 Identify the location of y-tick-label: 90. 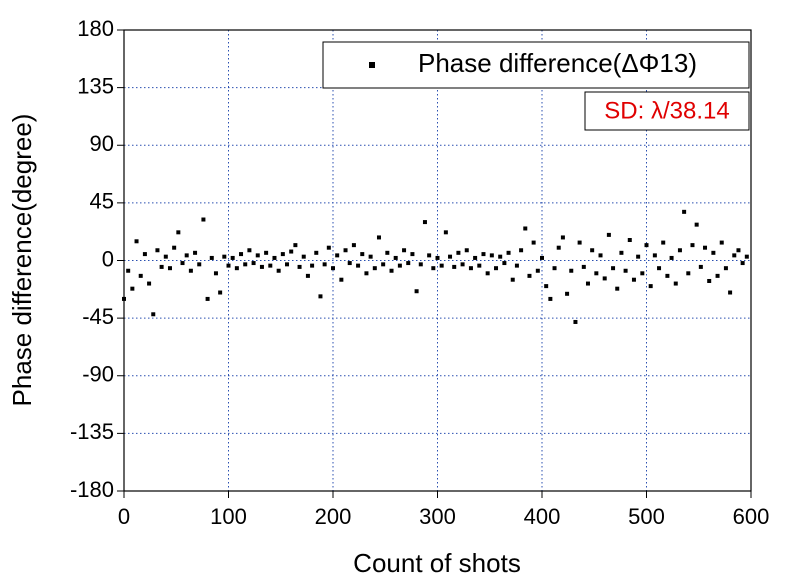
(102, 143).